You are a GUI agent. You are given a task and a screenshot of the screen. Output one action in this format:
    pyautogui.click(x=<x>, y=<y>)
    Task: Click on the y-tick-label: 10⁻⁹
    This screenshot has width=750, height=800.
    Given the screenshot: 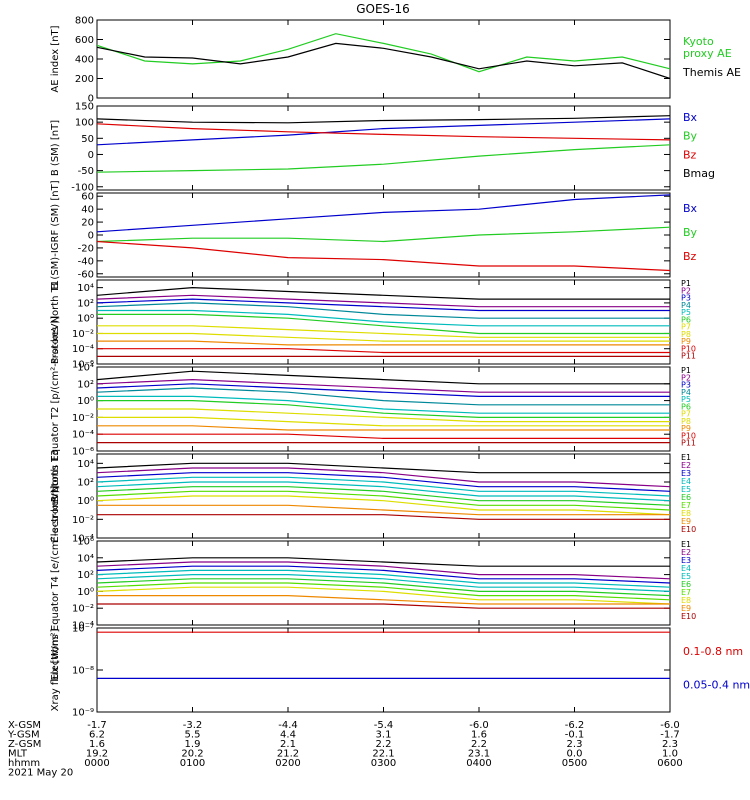 What is the action you would take?
    pyautogui.click(x=83, y=713)
    